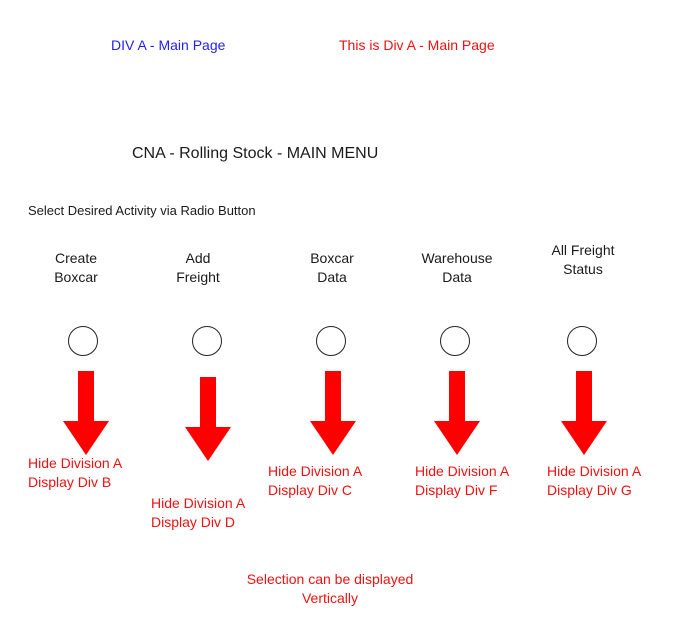 The width and height of the screenshot is (683, 624). Describe the element at coordinates (582, 341) in the screenshot. I see `radio-all-freight-status` at that location.